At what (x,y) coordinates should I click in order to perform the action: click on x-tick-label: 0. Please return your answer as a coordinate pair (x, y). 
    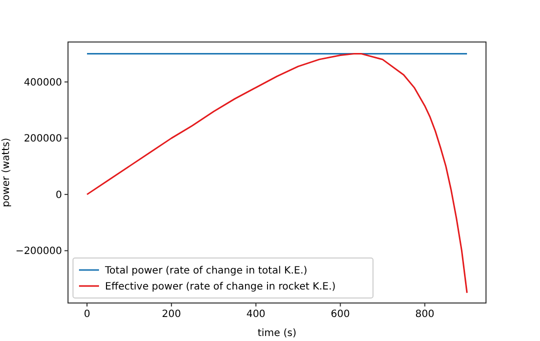
    Looking at the image, I should click on (87, 314).